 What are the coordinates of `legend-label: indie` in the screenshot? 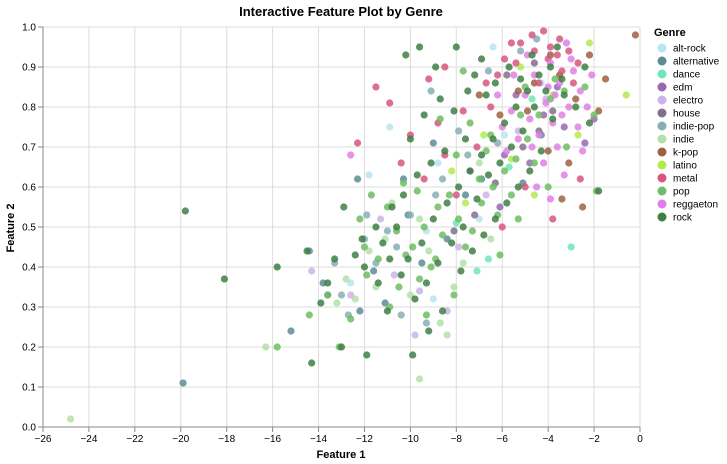 It's located at (684, 140).